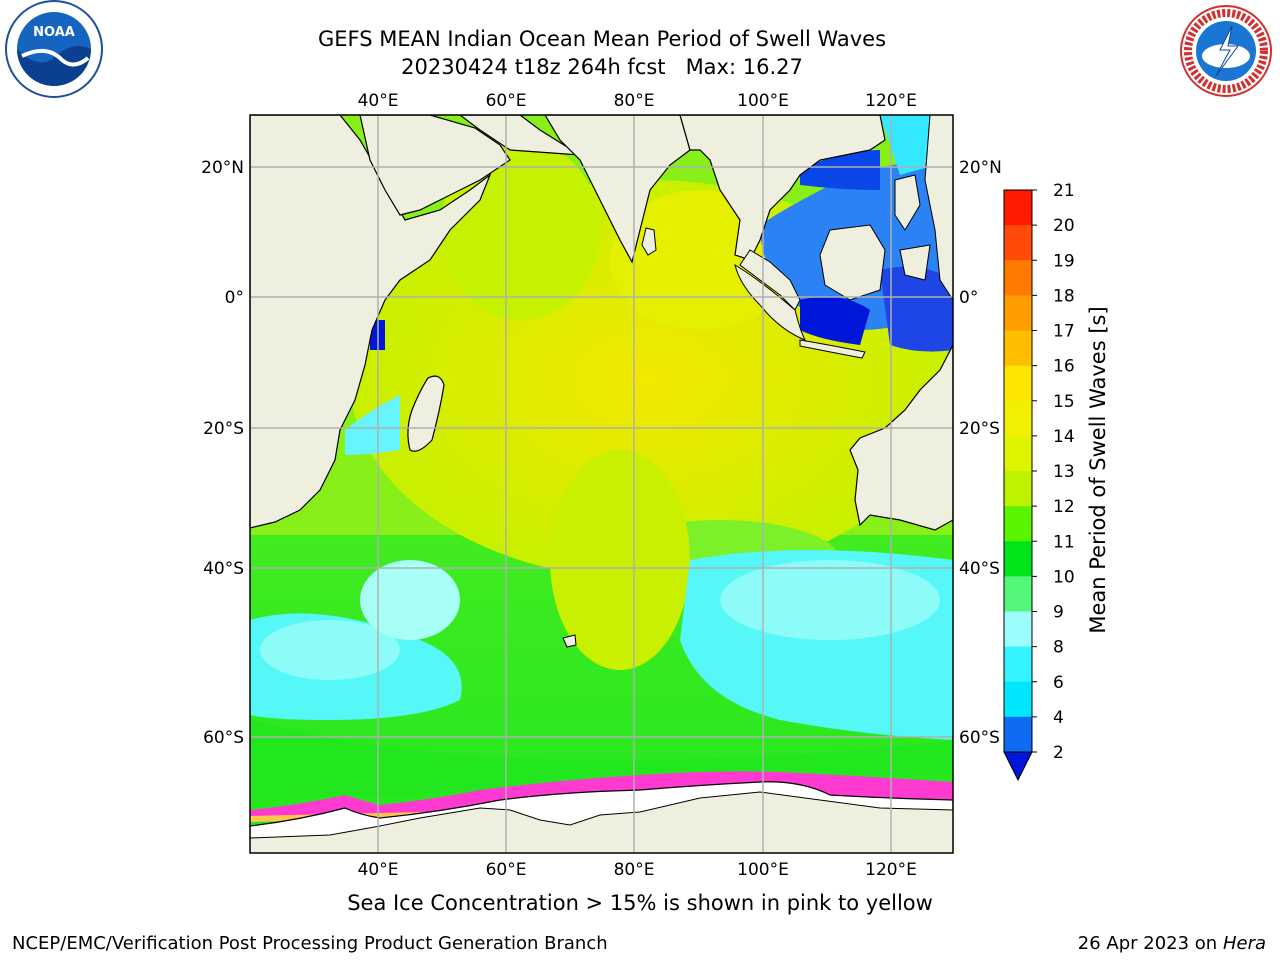 This screenshot has height=960, width=1280. Describe the element at coordinates (234, 298) in the screenshot. I see `lat-tick-left: 0°` at that location.